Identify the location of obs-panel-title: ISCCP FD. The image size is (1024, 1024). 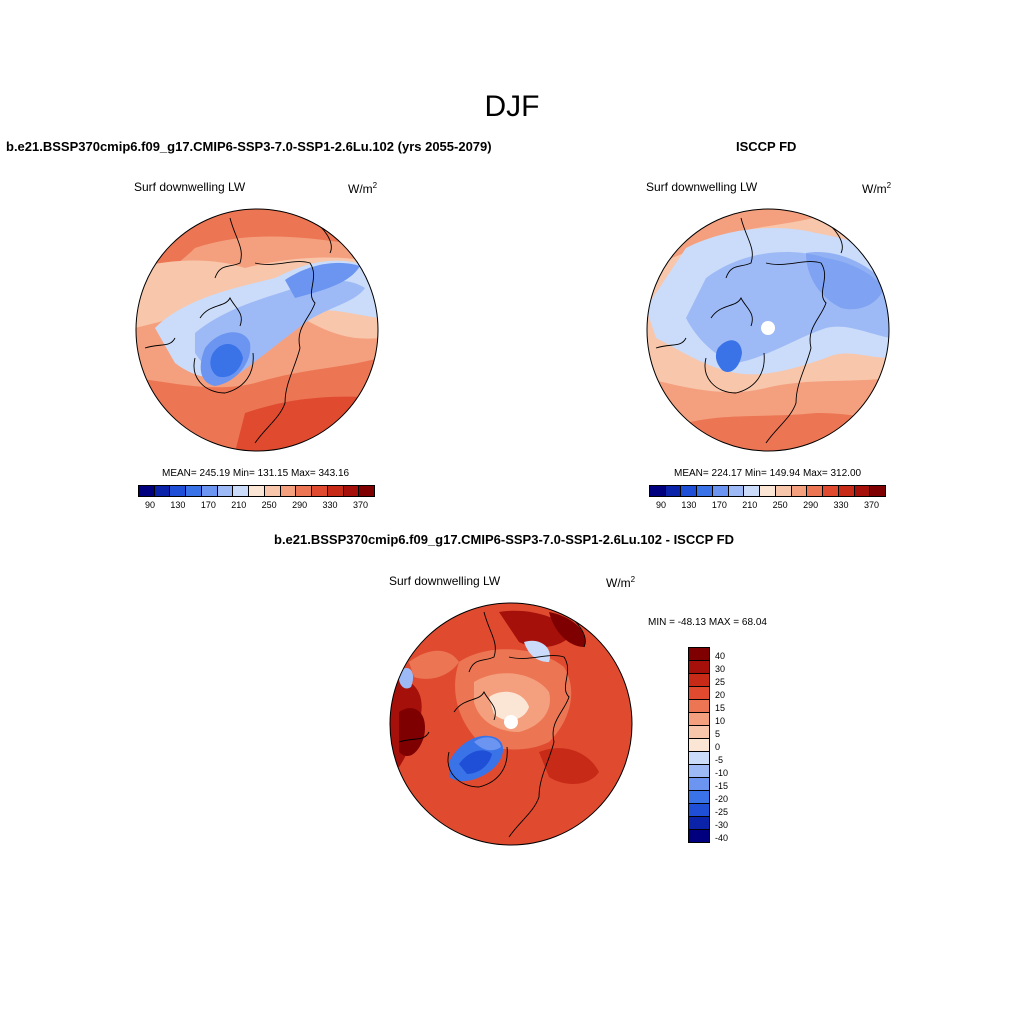
(766, 146).